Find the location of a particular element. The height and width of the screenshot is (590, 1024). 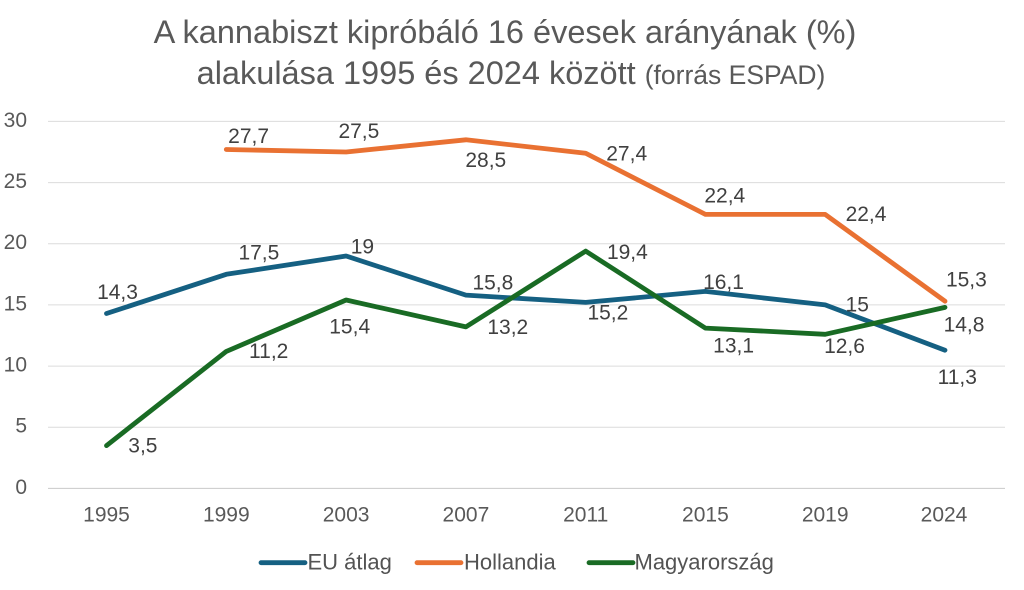

svg-text: 13,1 is located at coordinates (733, 345).